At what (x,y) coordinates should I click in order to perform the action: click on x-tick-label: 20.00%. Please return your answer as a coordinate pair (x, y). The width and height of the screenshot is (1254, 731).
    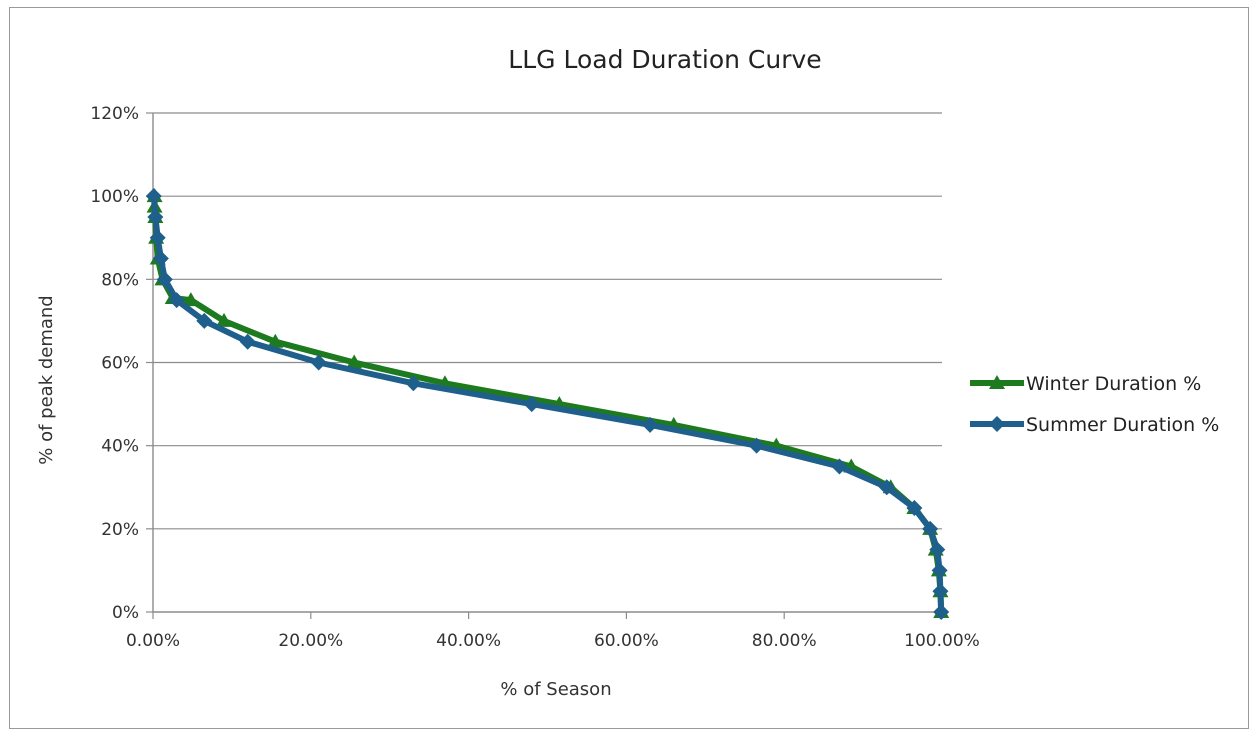
    Looking at the image, I should click on (310, 641).